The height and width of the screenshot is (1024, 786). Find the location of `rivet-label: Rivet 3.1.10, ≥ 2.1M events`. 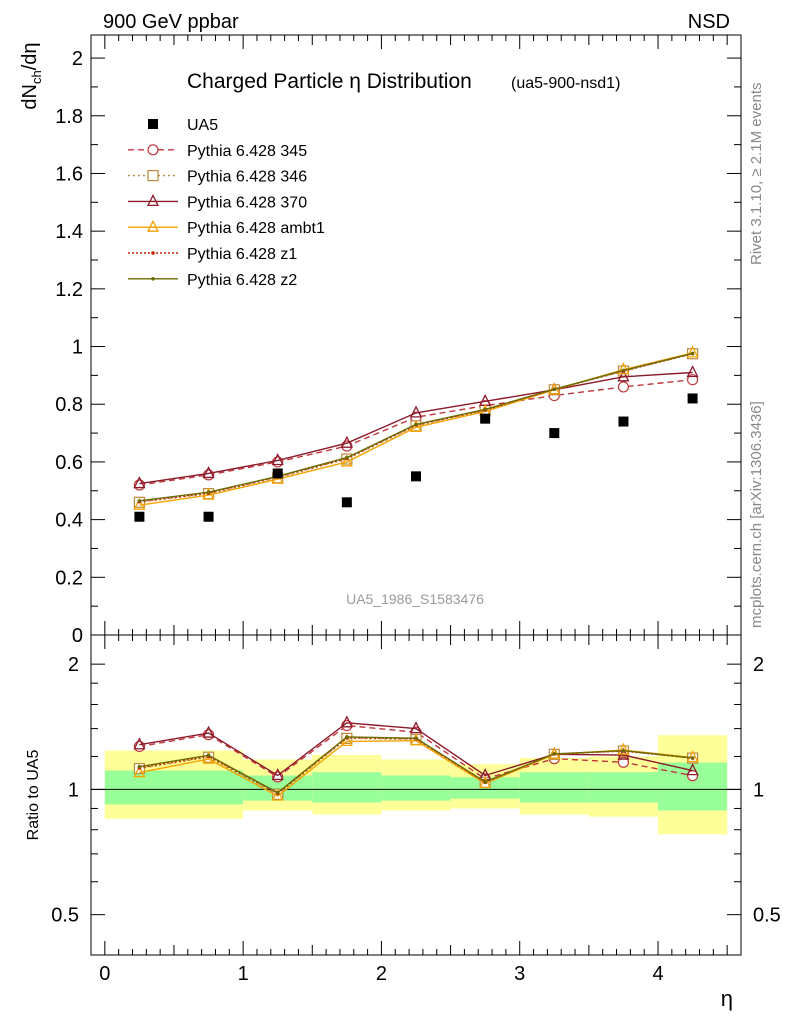

rivet-label: Rivet 3.1.10, ≥ 2.1M events is located at coordinates (756, 174).